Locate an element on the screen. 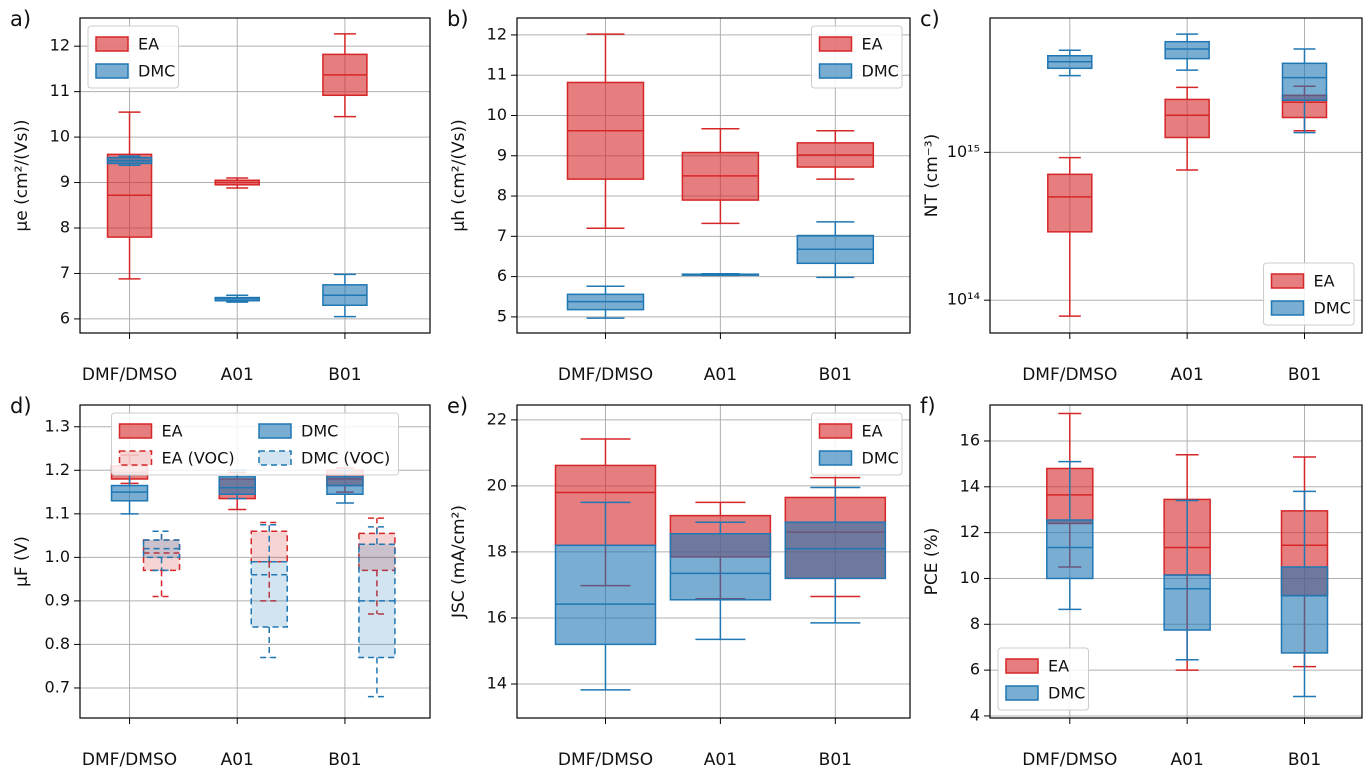 This screenshot has height=769, width=1367. y-axis-label: NT (cm⁻³) is located at coordinates (932, 175).